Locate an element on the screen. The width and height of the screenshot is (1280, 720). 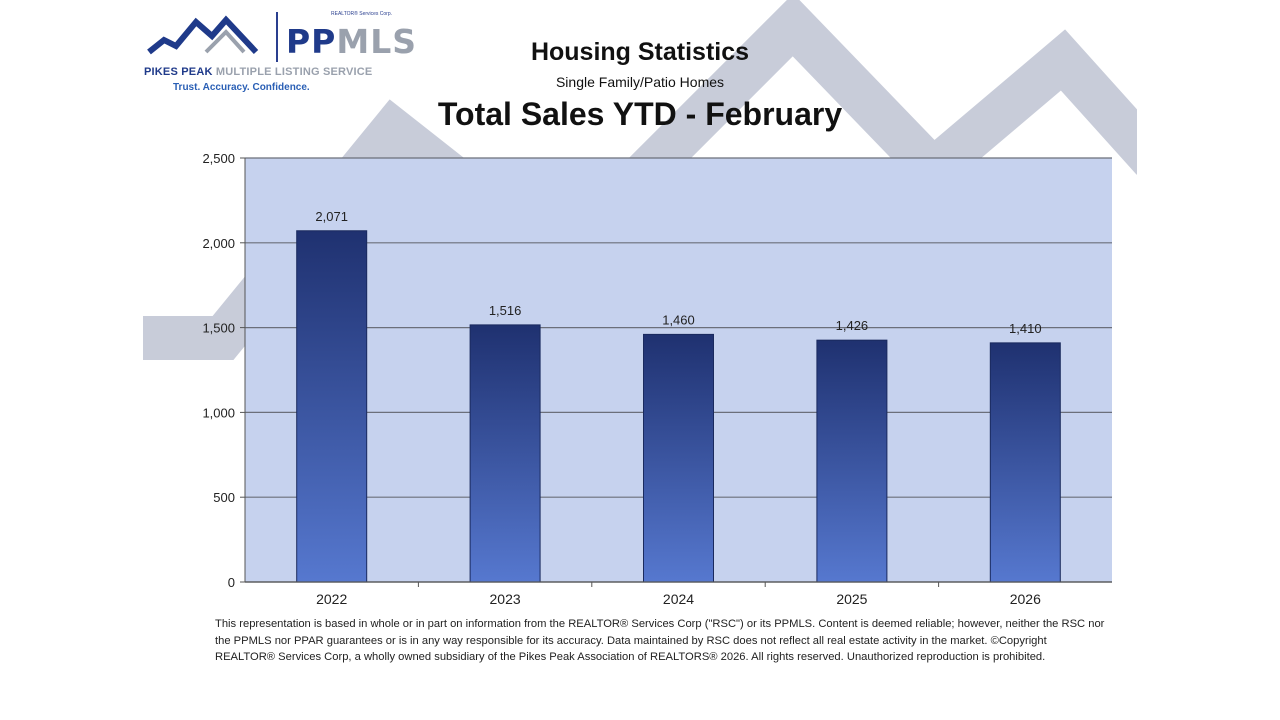
bar-2025 is located at coordinates (852, 461).